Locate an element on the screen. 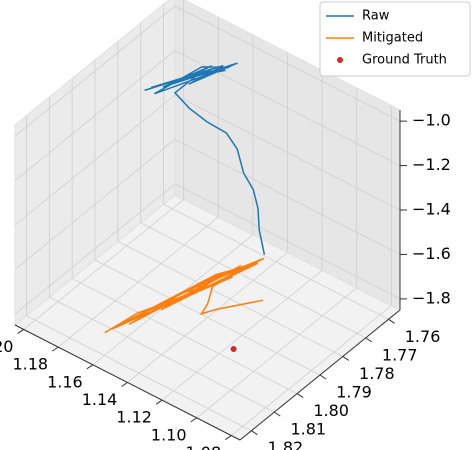  legend-marker is located at coordinates (340, 60).